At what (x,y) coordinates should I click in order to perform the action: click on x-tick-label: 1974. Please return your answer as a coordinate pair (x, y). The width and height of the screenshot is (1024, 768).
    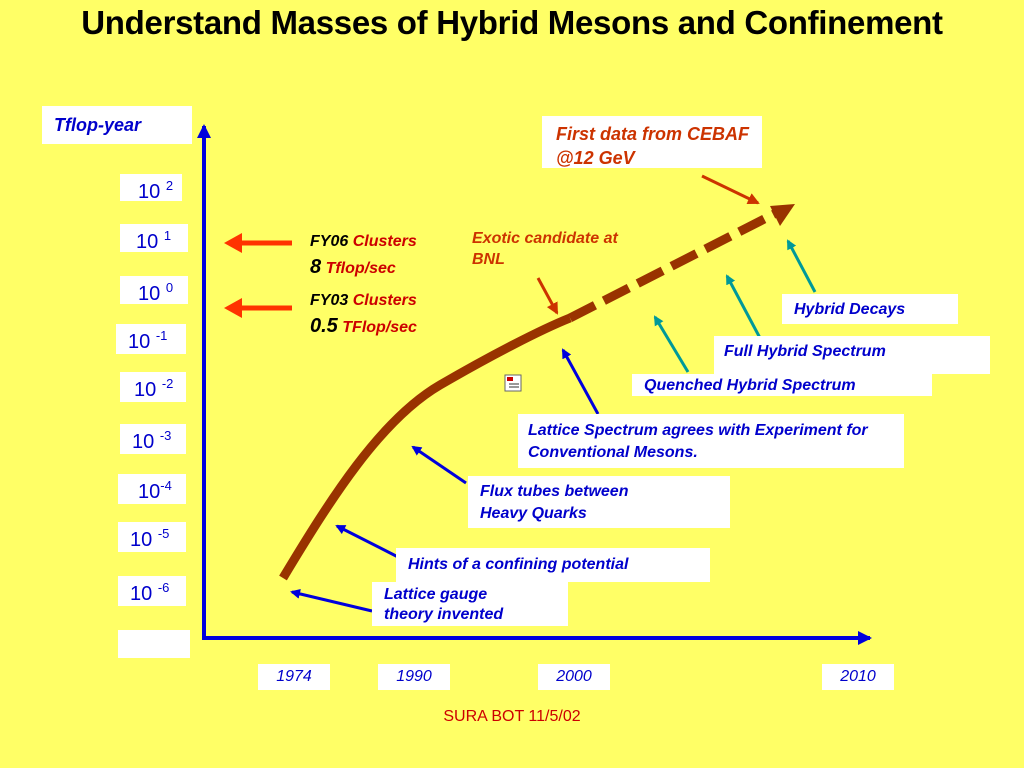
    Looking at the image, I should click on (294, 677).